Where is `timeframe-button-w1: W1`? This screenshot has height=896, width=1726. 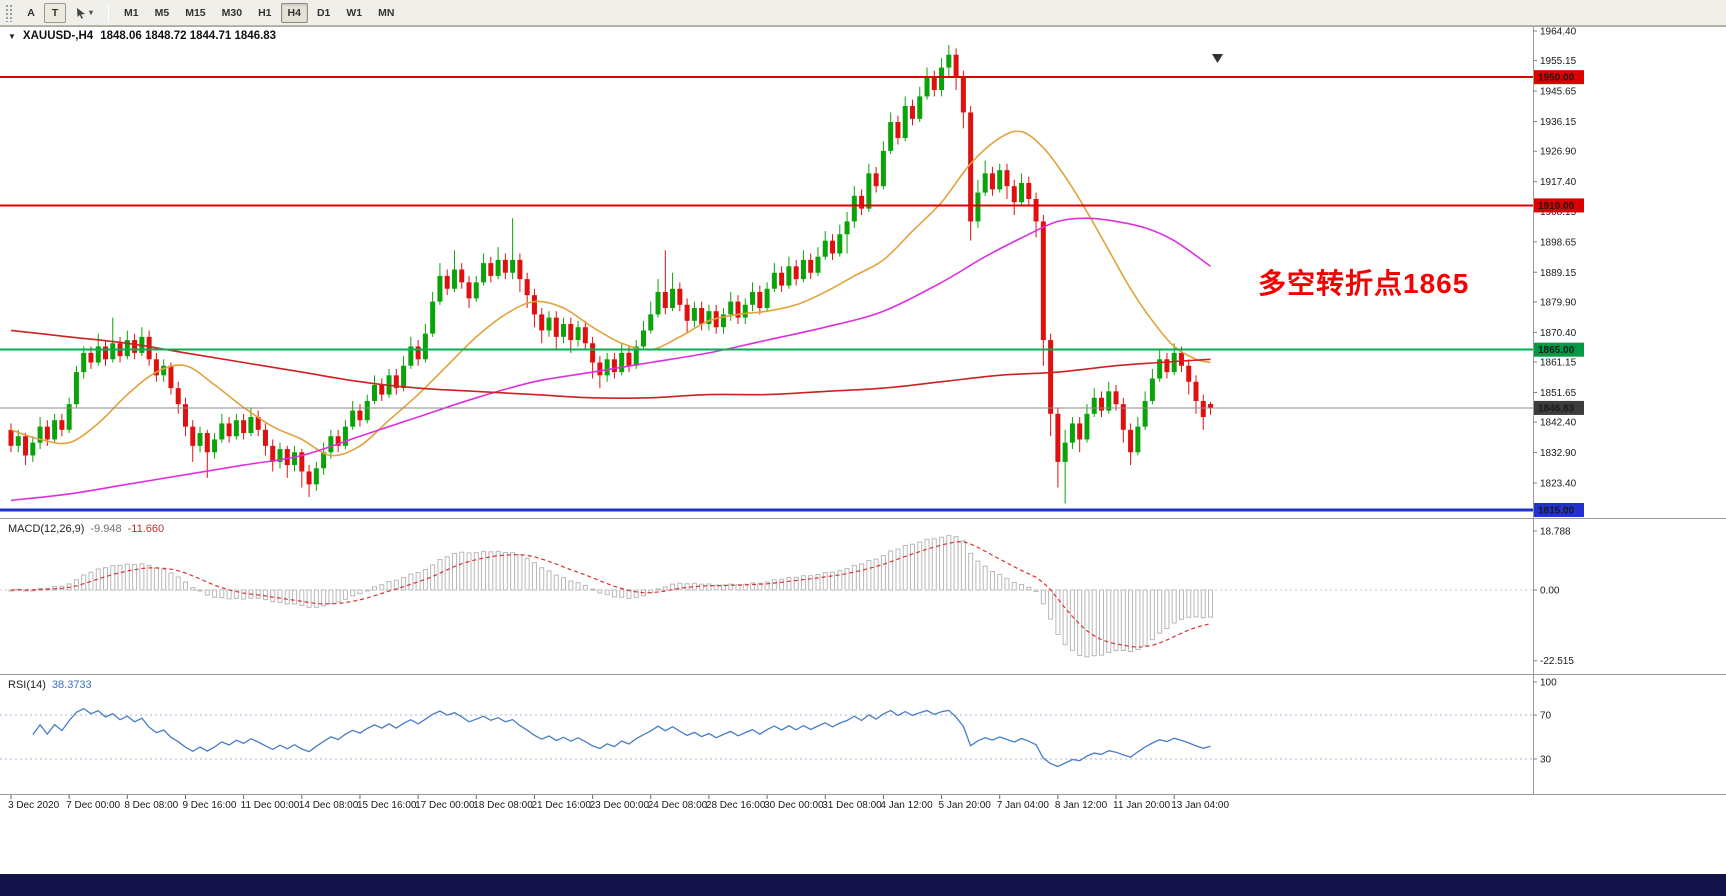
timeframe-button-w1: W1 is located at coordinates (354, 13).